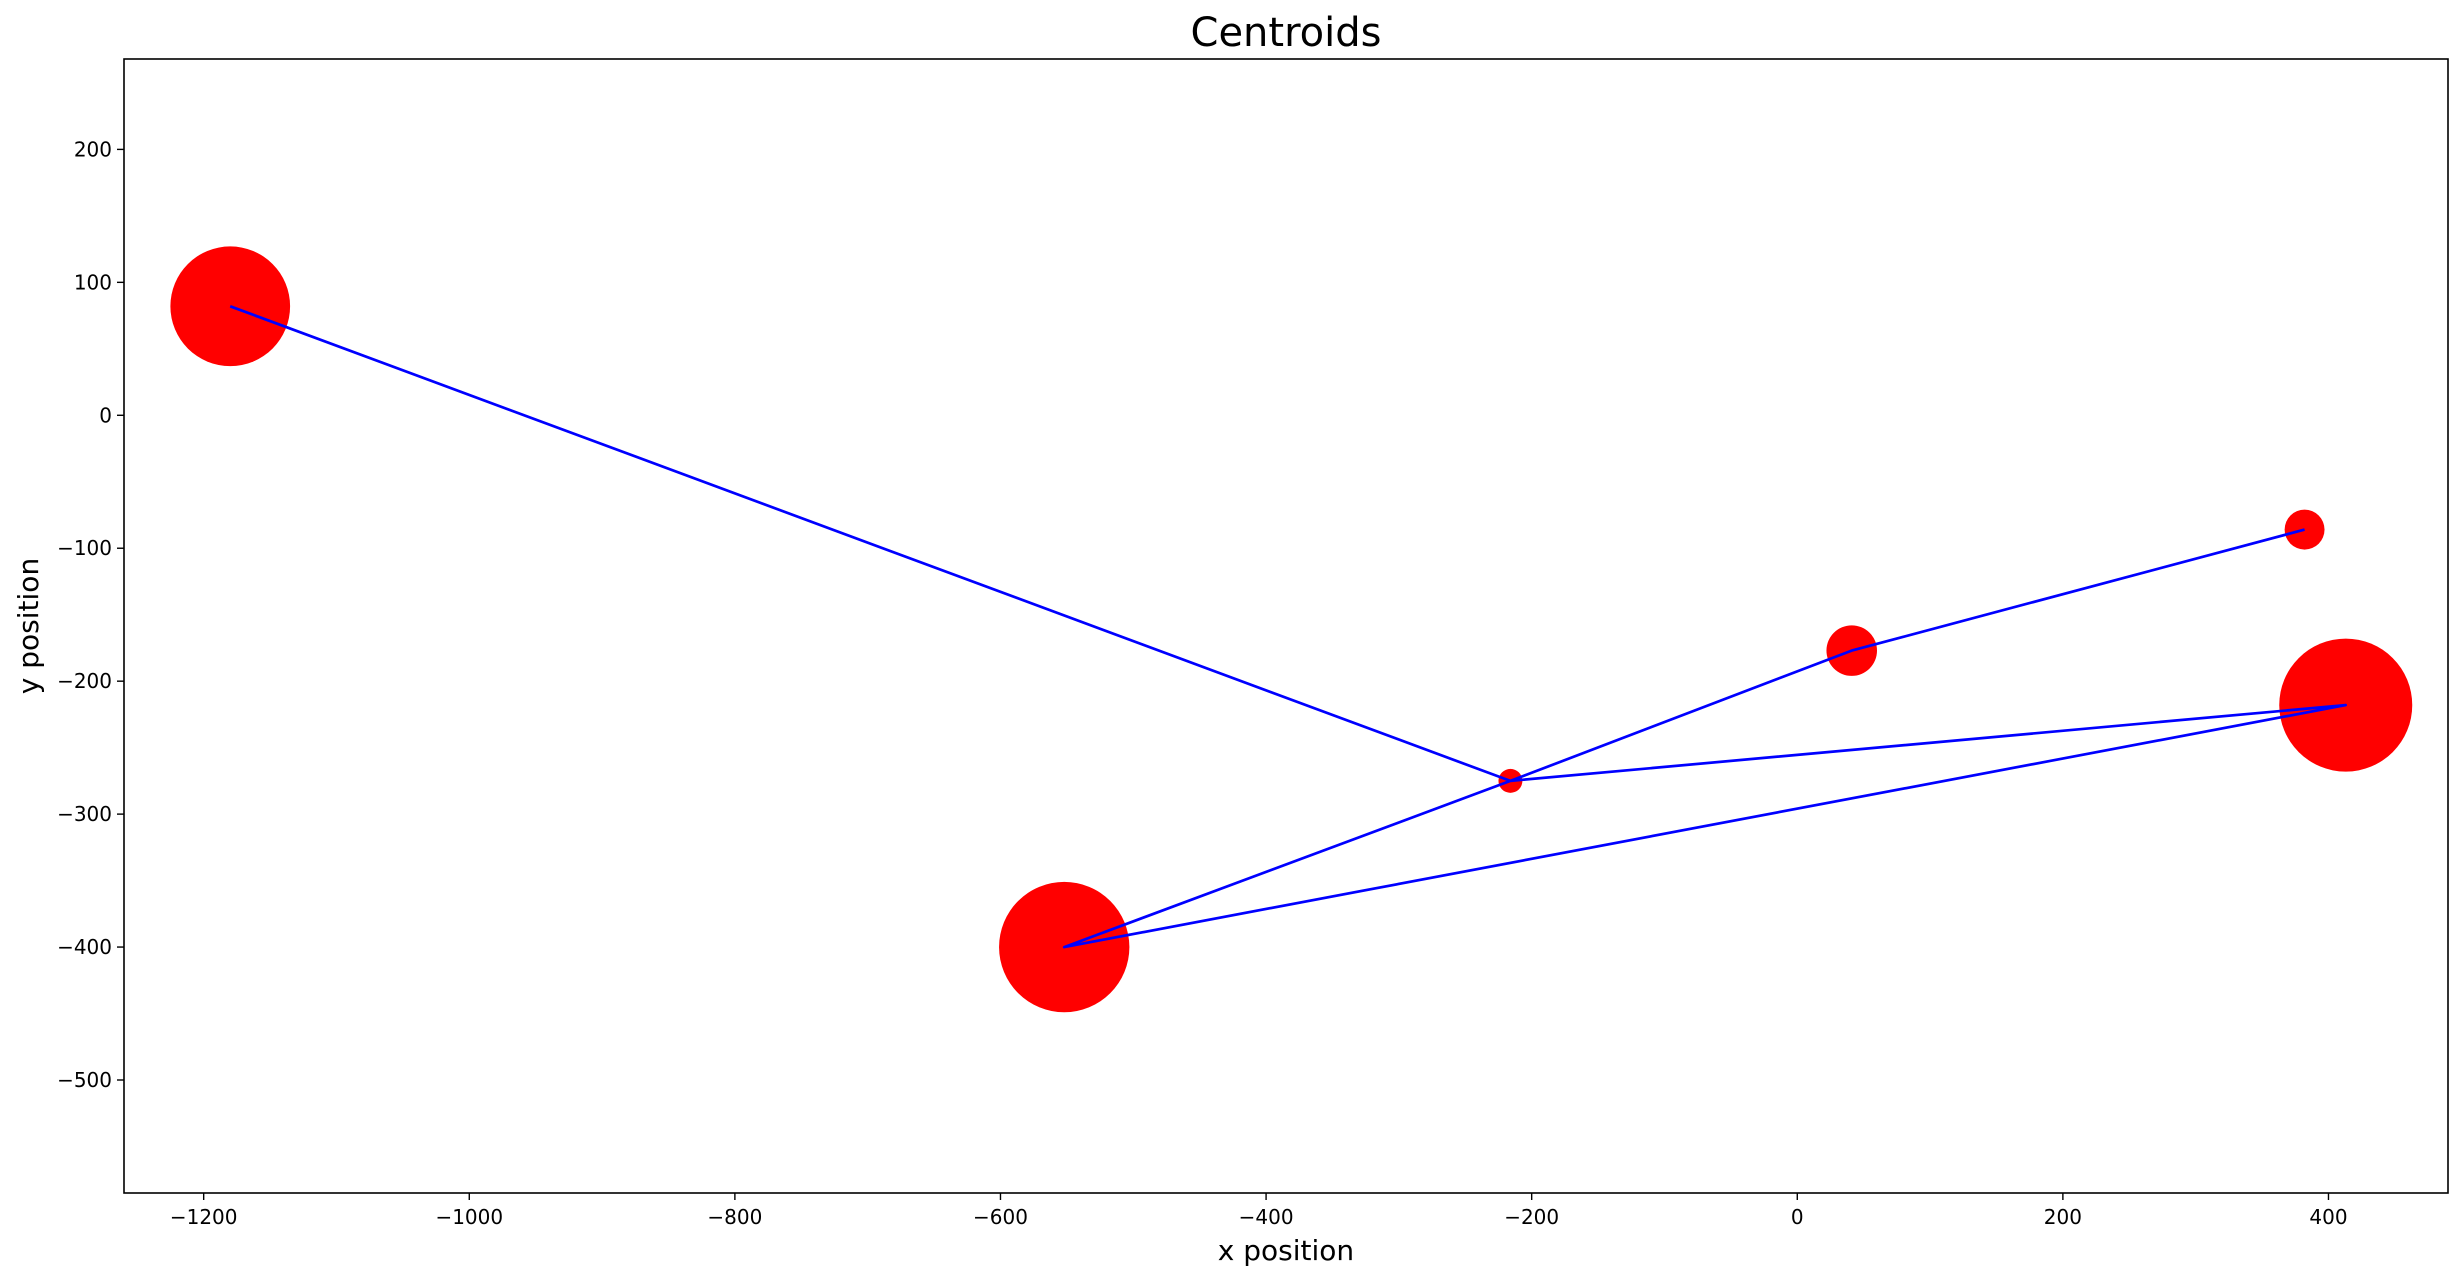  What do you see at coordinates (28, 626) in the screenshot?
I see `y-axis-label: y position` at bounding box center [28, 626].